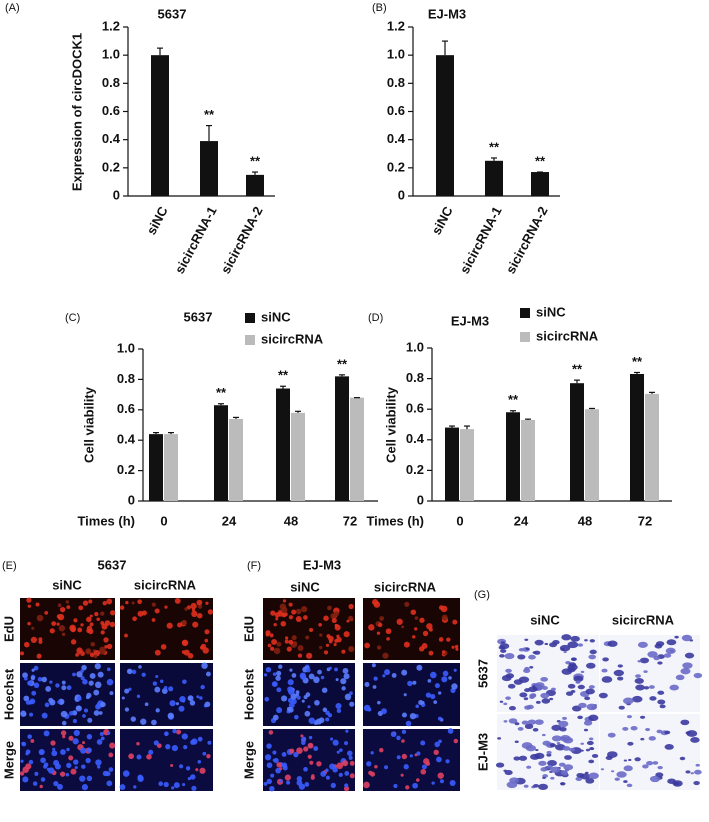  Describe the element at coordinates (172, 13) in the screenshot. I see `chart-title: 5637` at that location.